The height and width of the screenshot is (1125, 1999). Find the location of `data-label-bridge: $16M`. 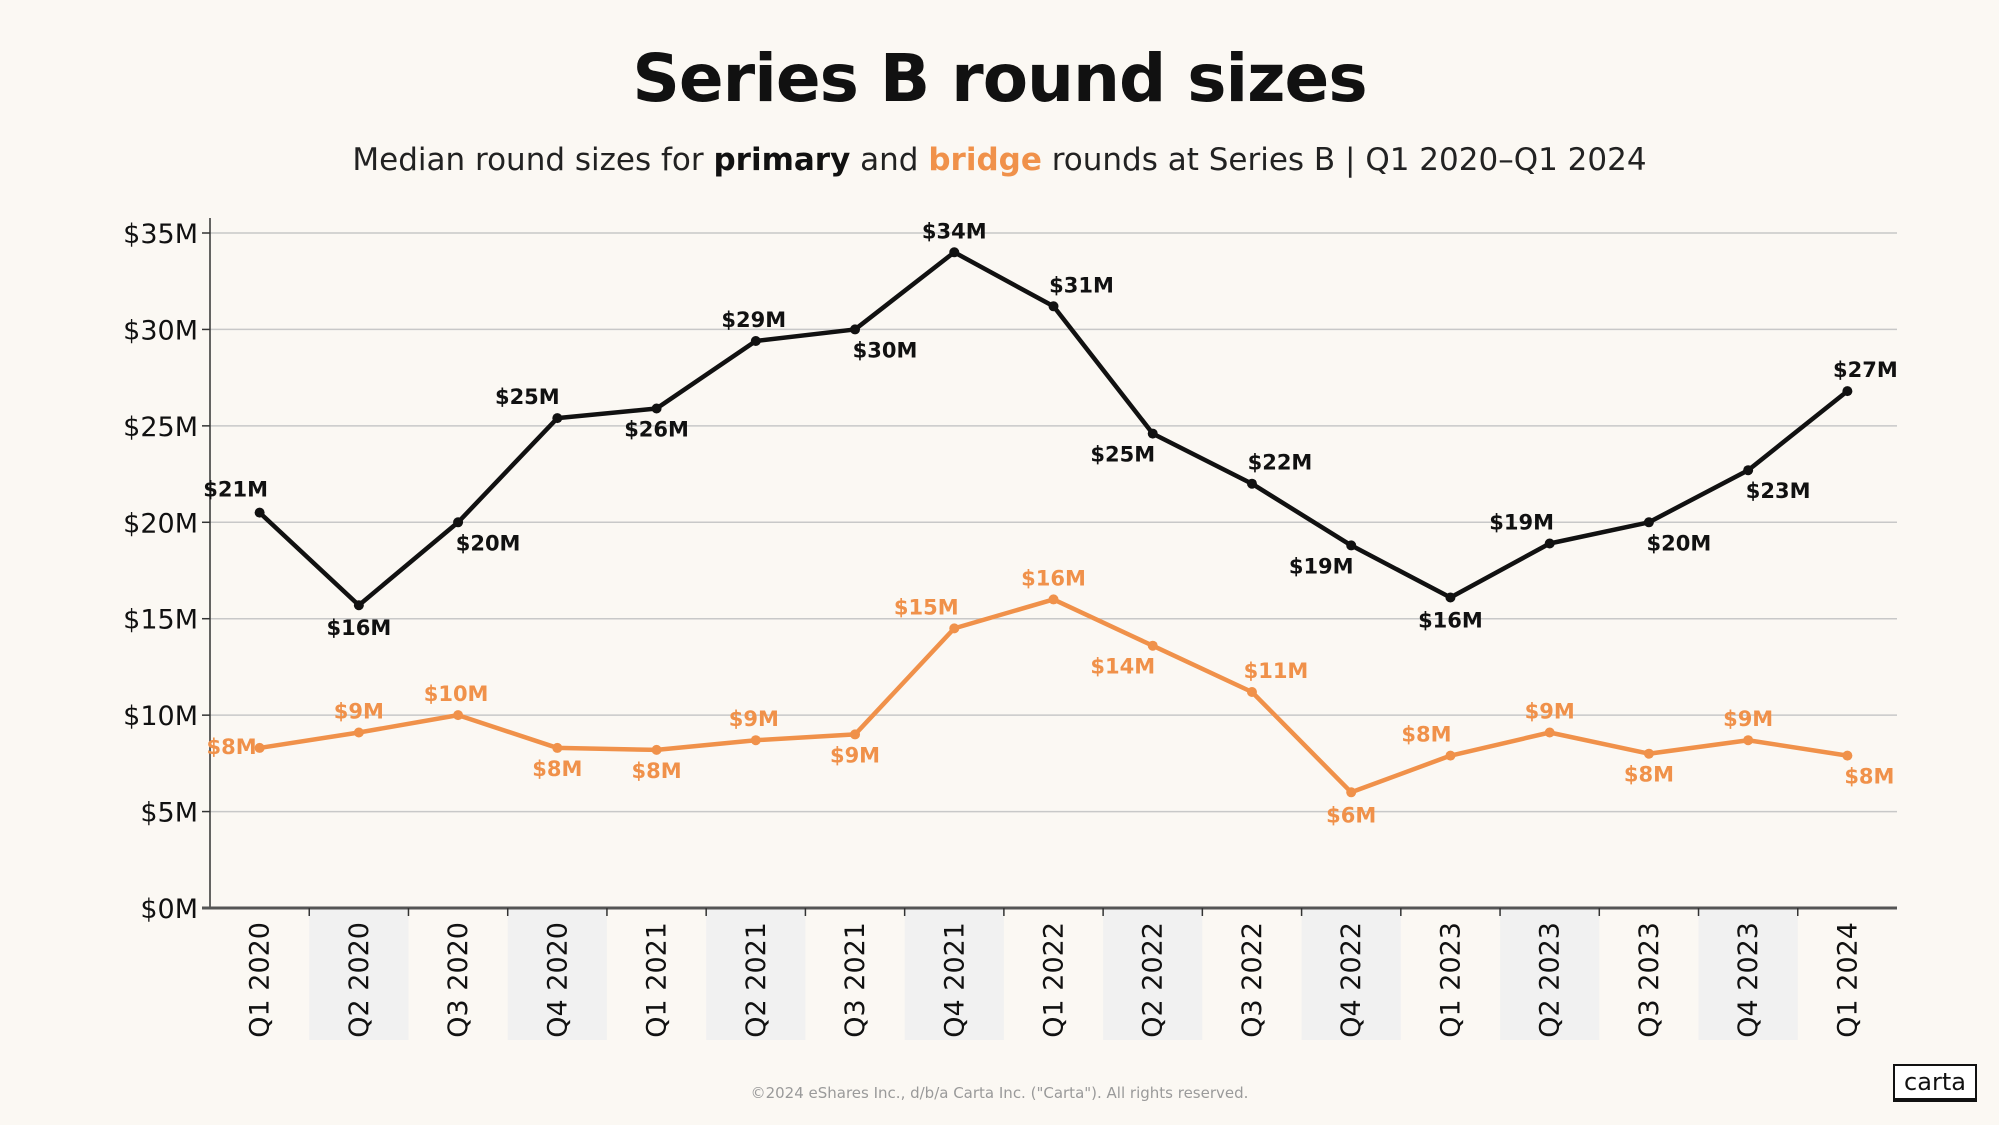

data-label-bridge: $16M is located at coordinates (1053, 578).